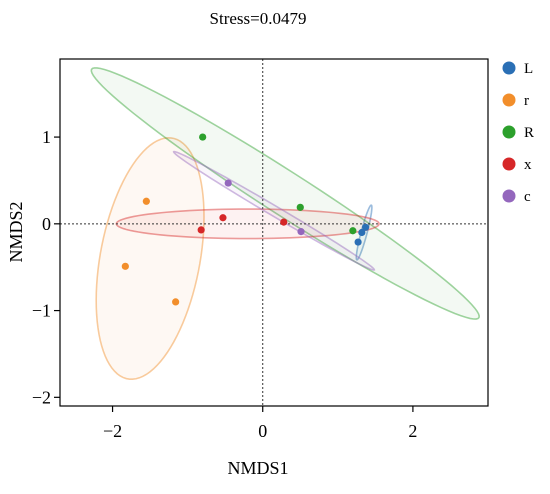 Image resolution: width=550 pixels, height=494 pixels. I want to click on legend-marker-x, so click(509, 164).